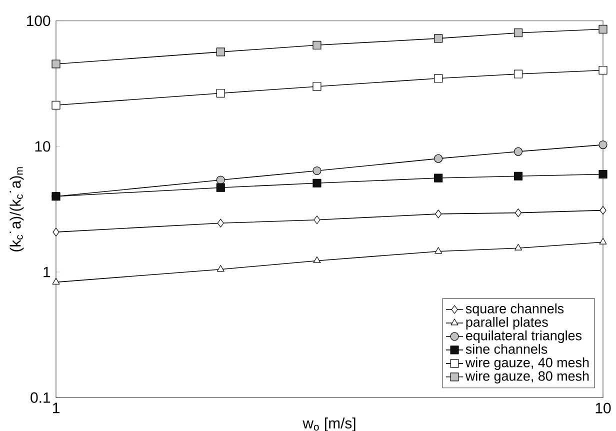 The image size is (616, 431). I want to click on y-tick-label: 10, so click(42, 146).